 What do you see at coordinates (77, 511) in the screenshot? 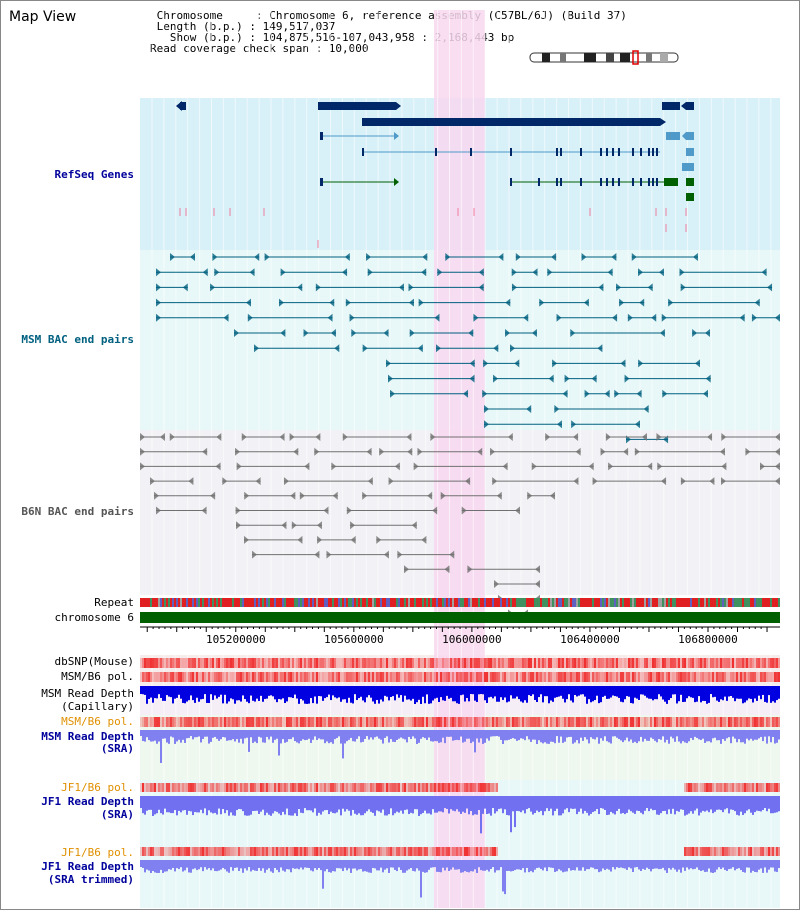
I see `b6n-bac-track-label: B6N BAC end pairs` at bounding box center [77, 511].